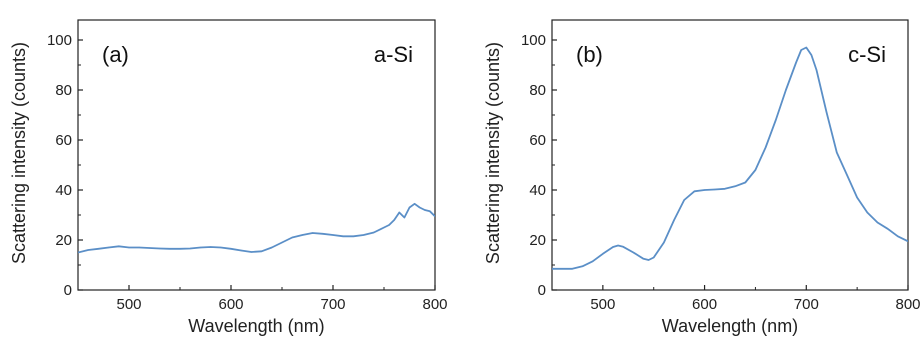 The width and height of the screenshot is (923, 340). What do you see at coordinates (115, 54) in the screenshot?
I see `panel-label: (a)` at bounding box center [115, 54].